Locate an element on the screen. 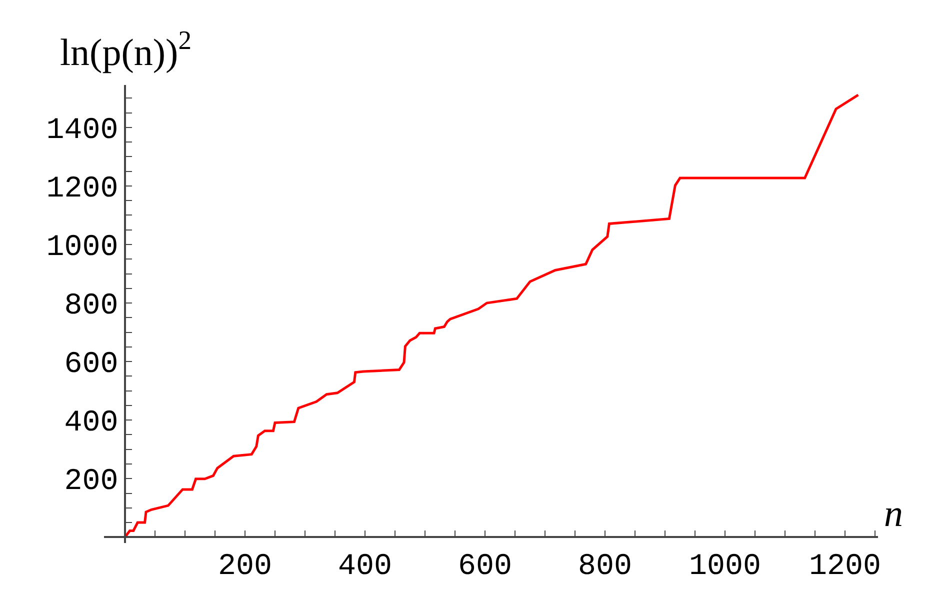  x-tick-label: 1200 is located at coordinates (845, 567).